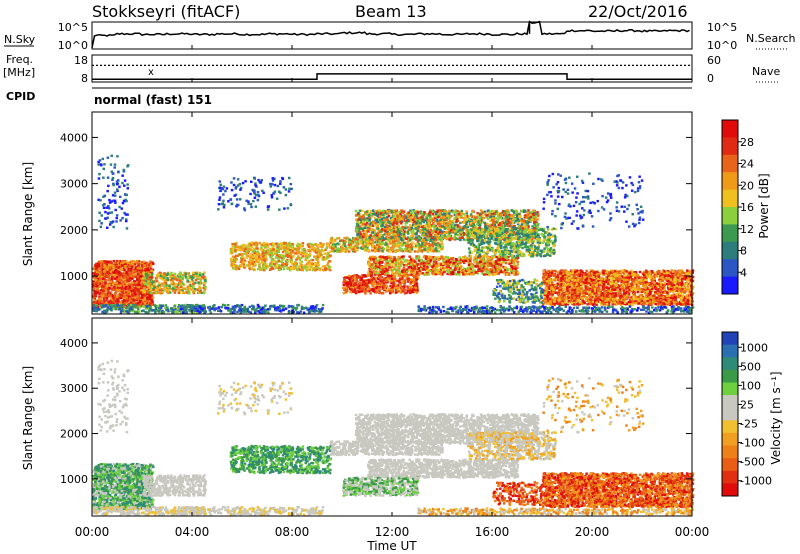 Image resolution: width=800 pixels, height=554 pixels. I want to click on beam-title: Beam 13, so click(391, 11).